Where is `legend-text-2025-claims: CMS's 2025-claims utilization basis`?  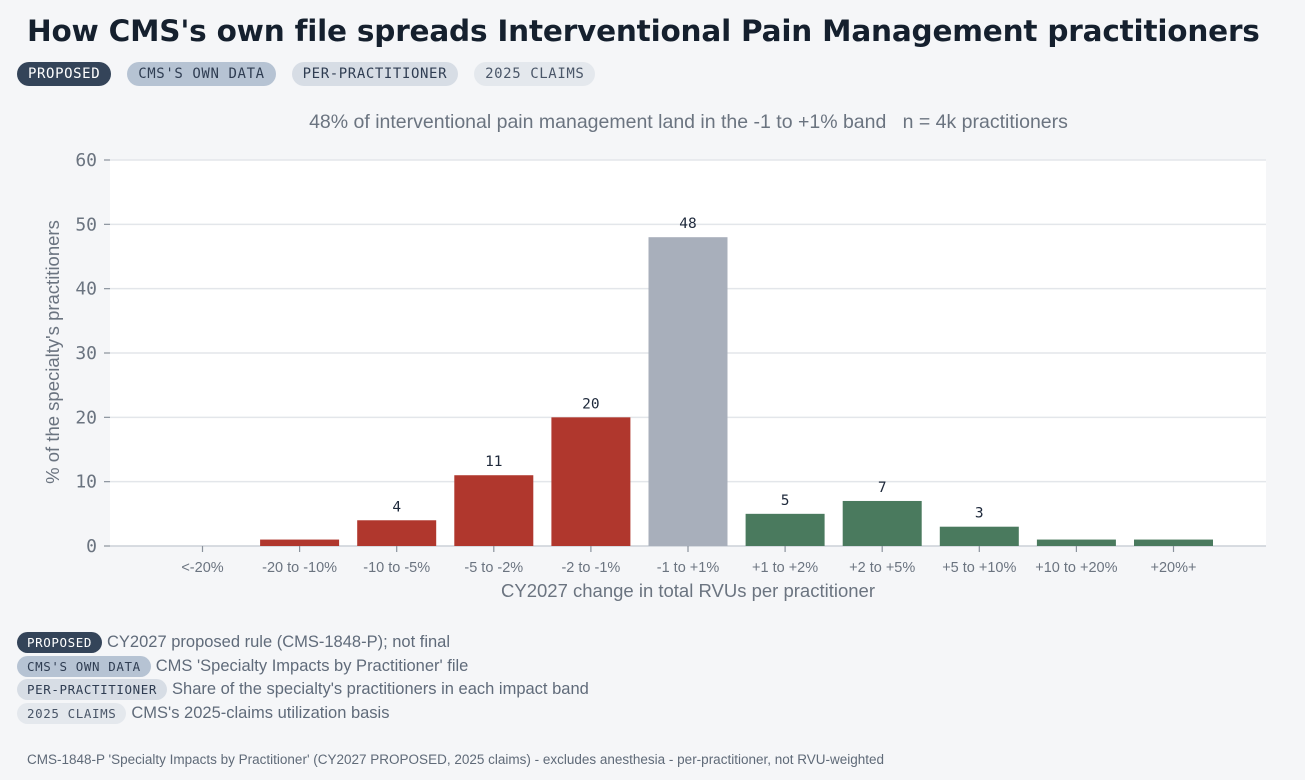 legend-text-2025-claims: CMS's 2025-claims utilization basis is located at coordinates (260, 712).